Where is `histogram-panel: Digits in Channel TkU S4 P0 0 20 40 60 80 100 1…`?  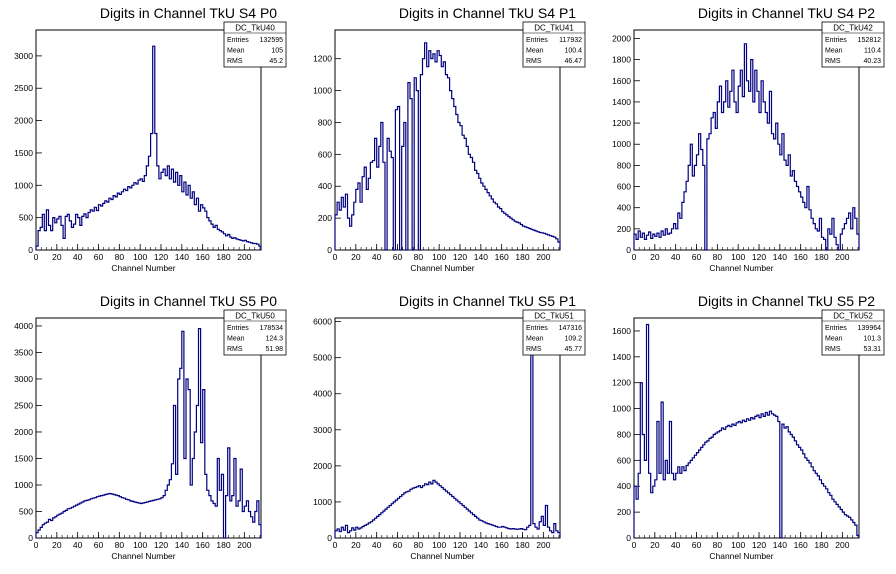 histogram-panel: Digits in Channel TkU S4 P0 0 20 40 60 80 100 1… is located at coordinates (150, 139).